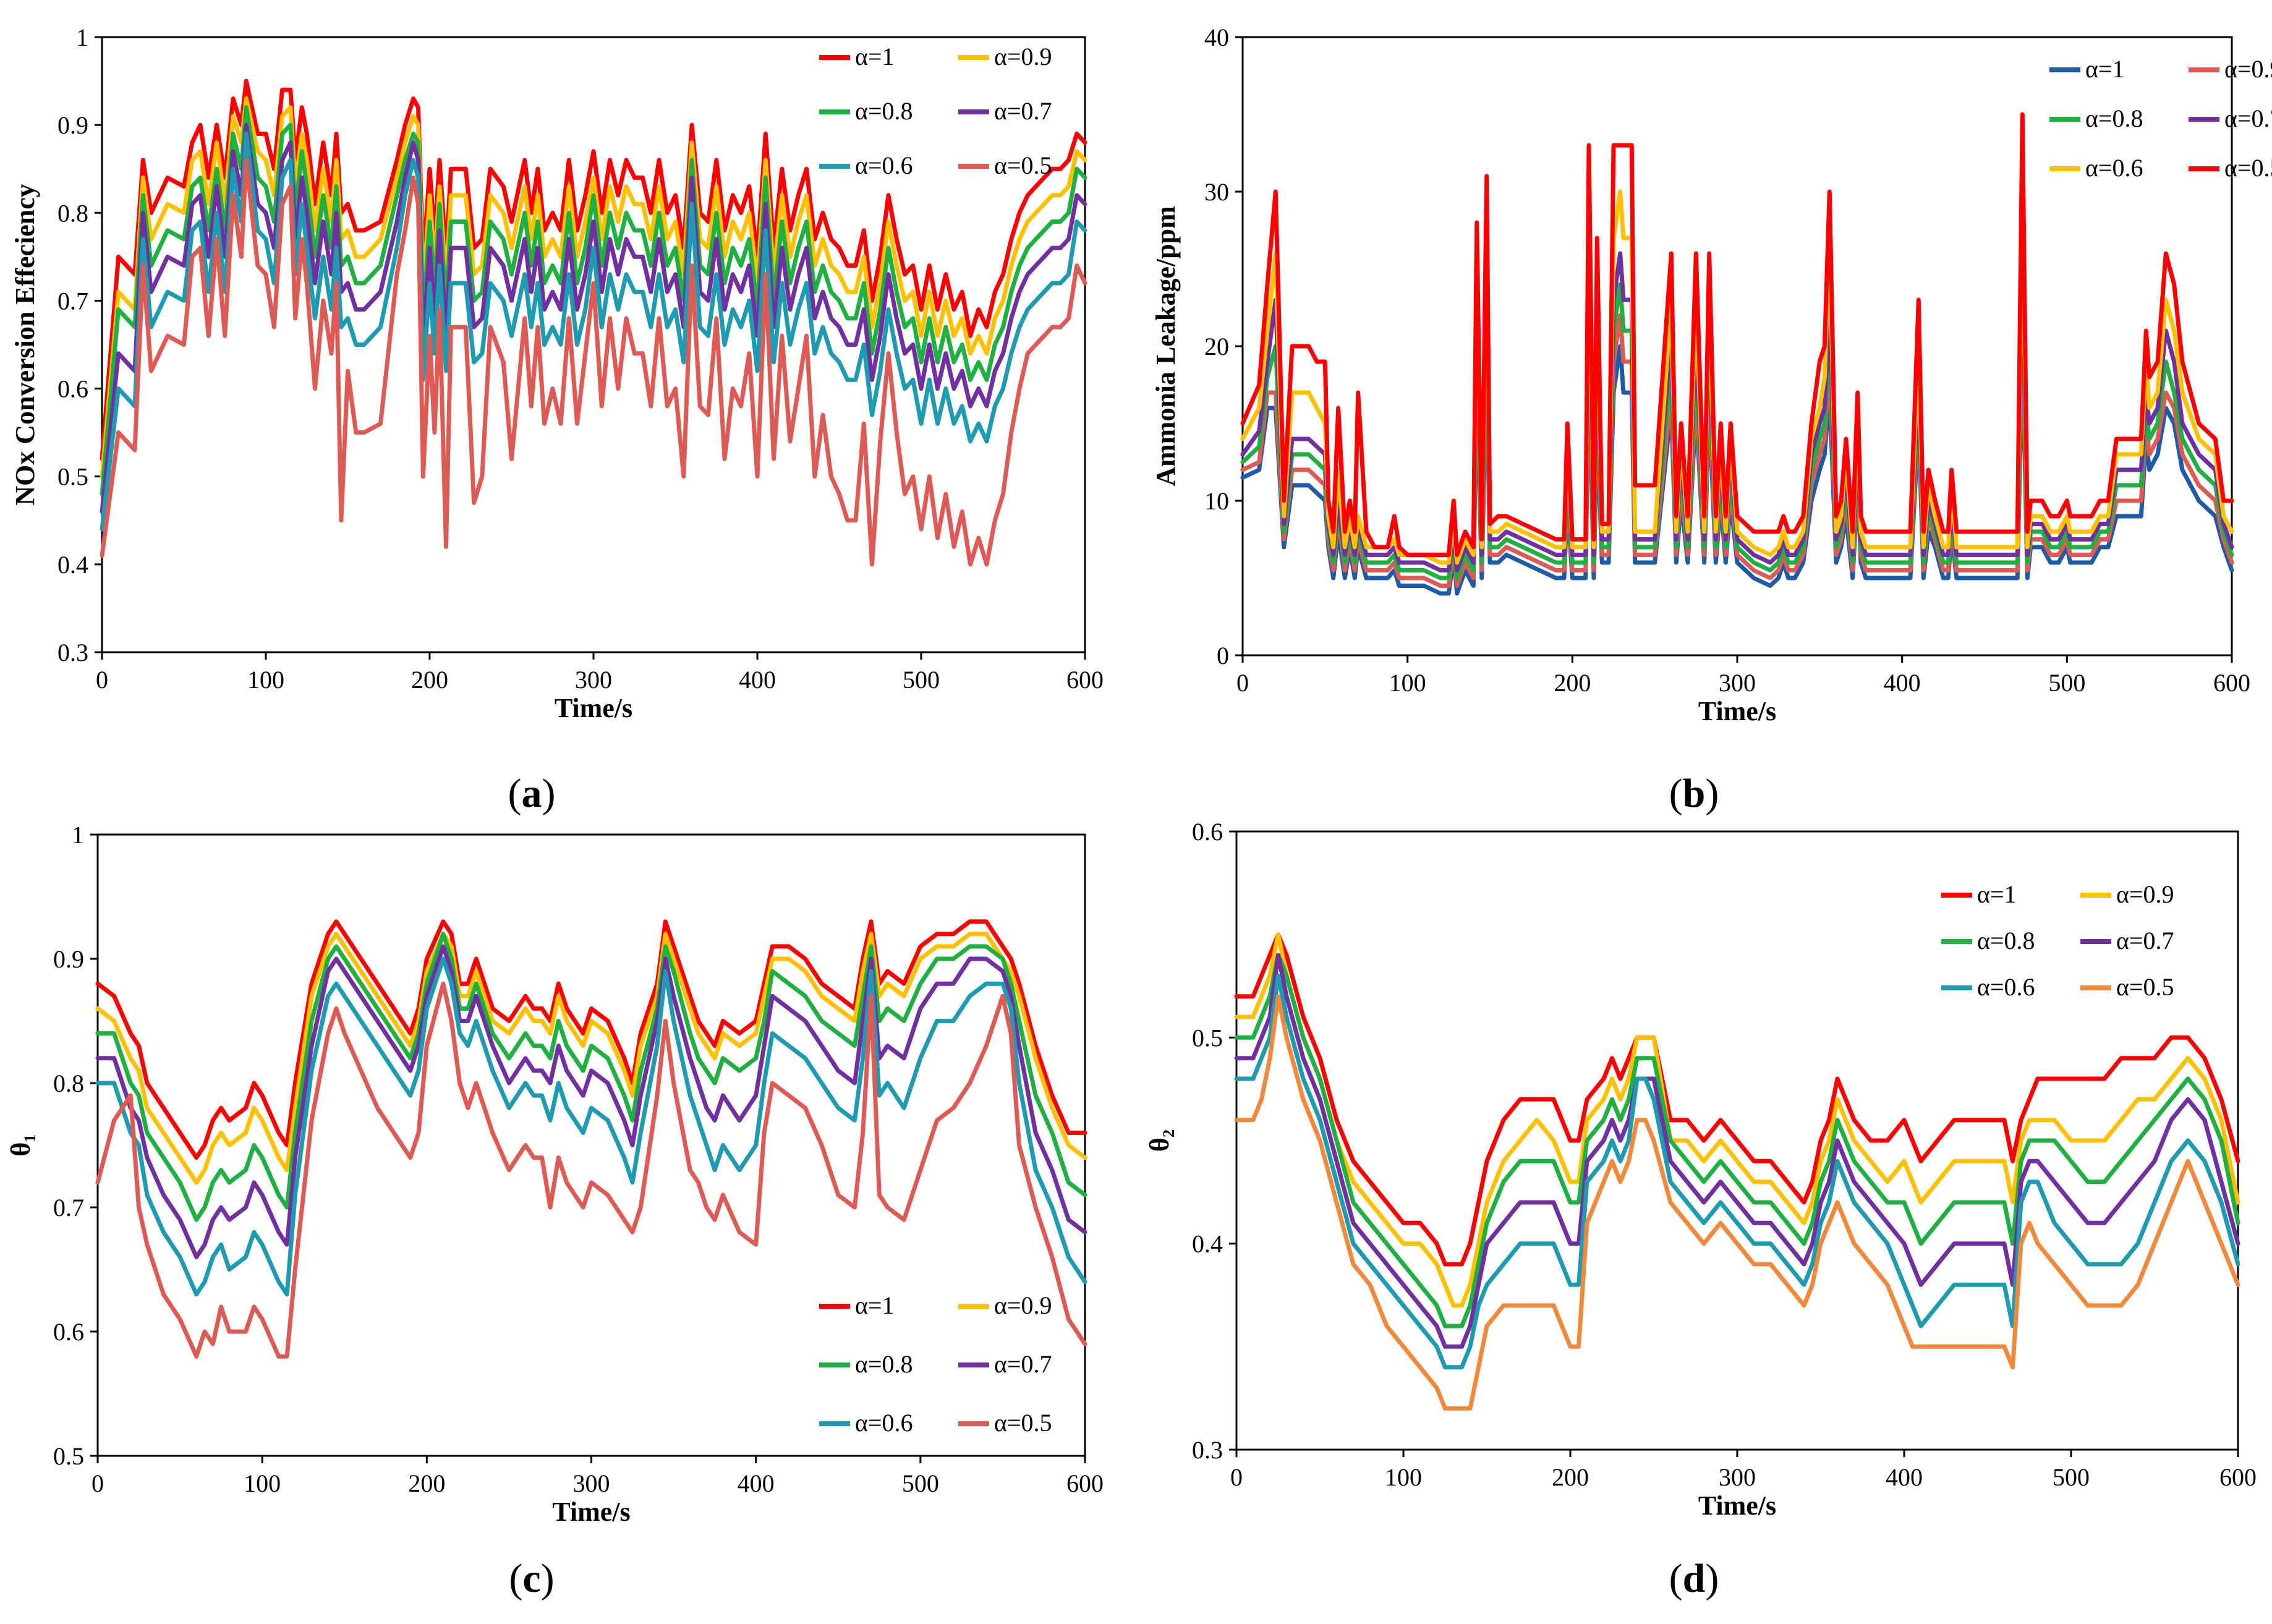 This screenshot has width=2272, height=1624. I want to click on y-tick-label: 10, so click(1216, 501).